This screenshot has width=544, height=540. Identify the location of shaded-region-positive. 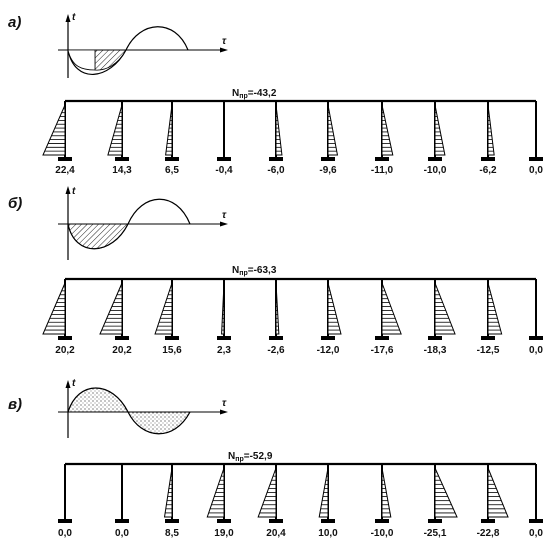
(98, 400).